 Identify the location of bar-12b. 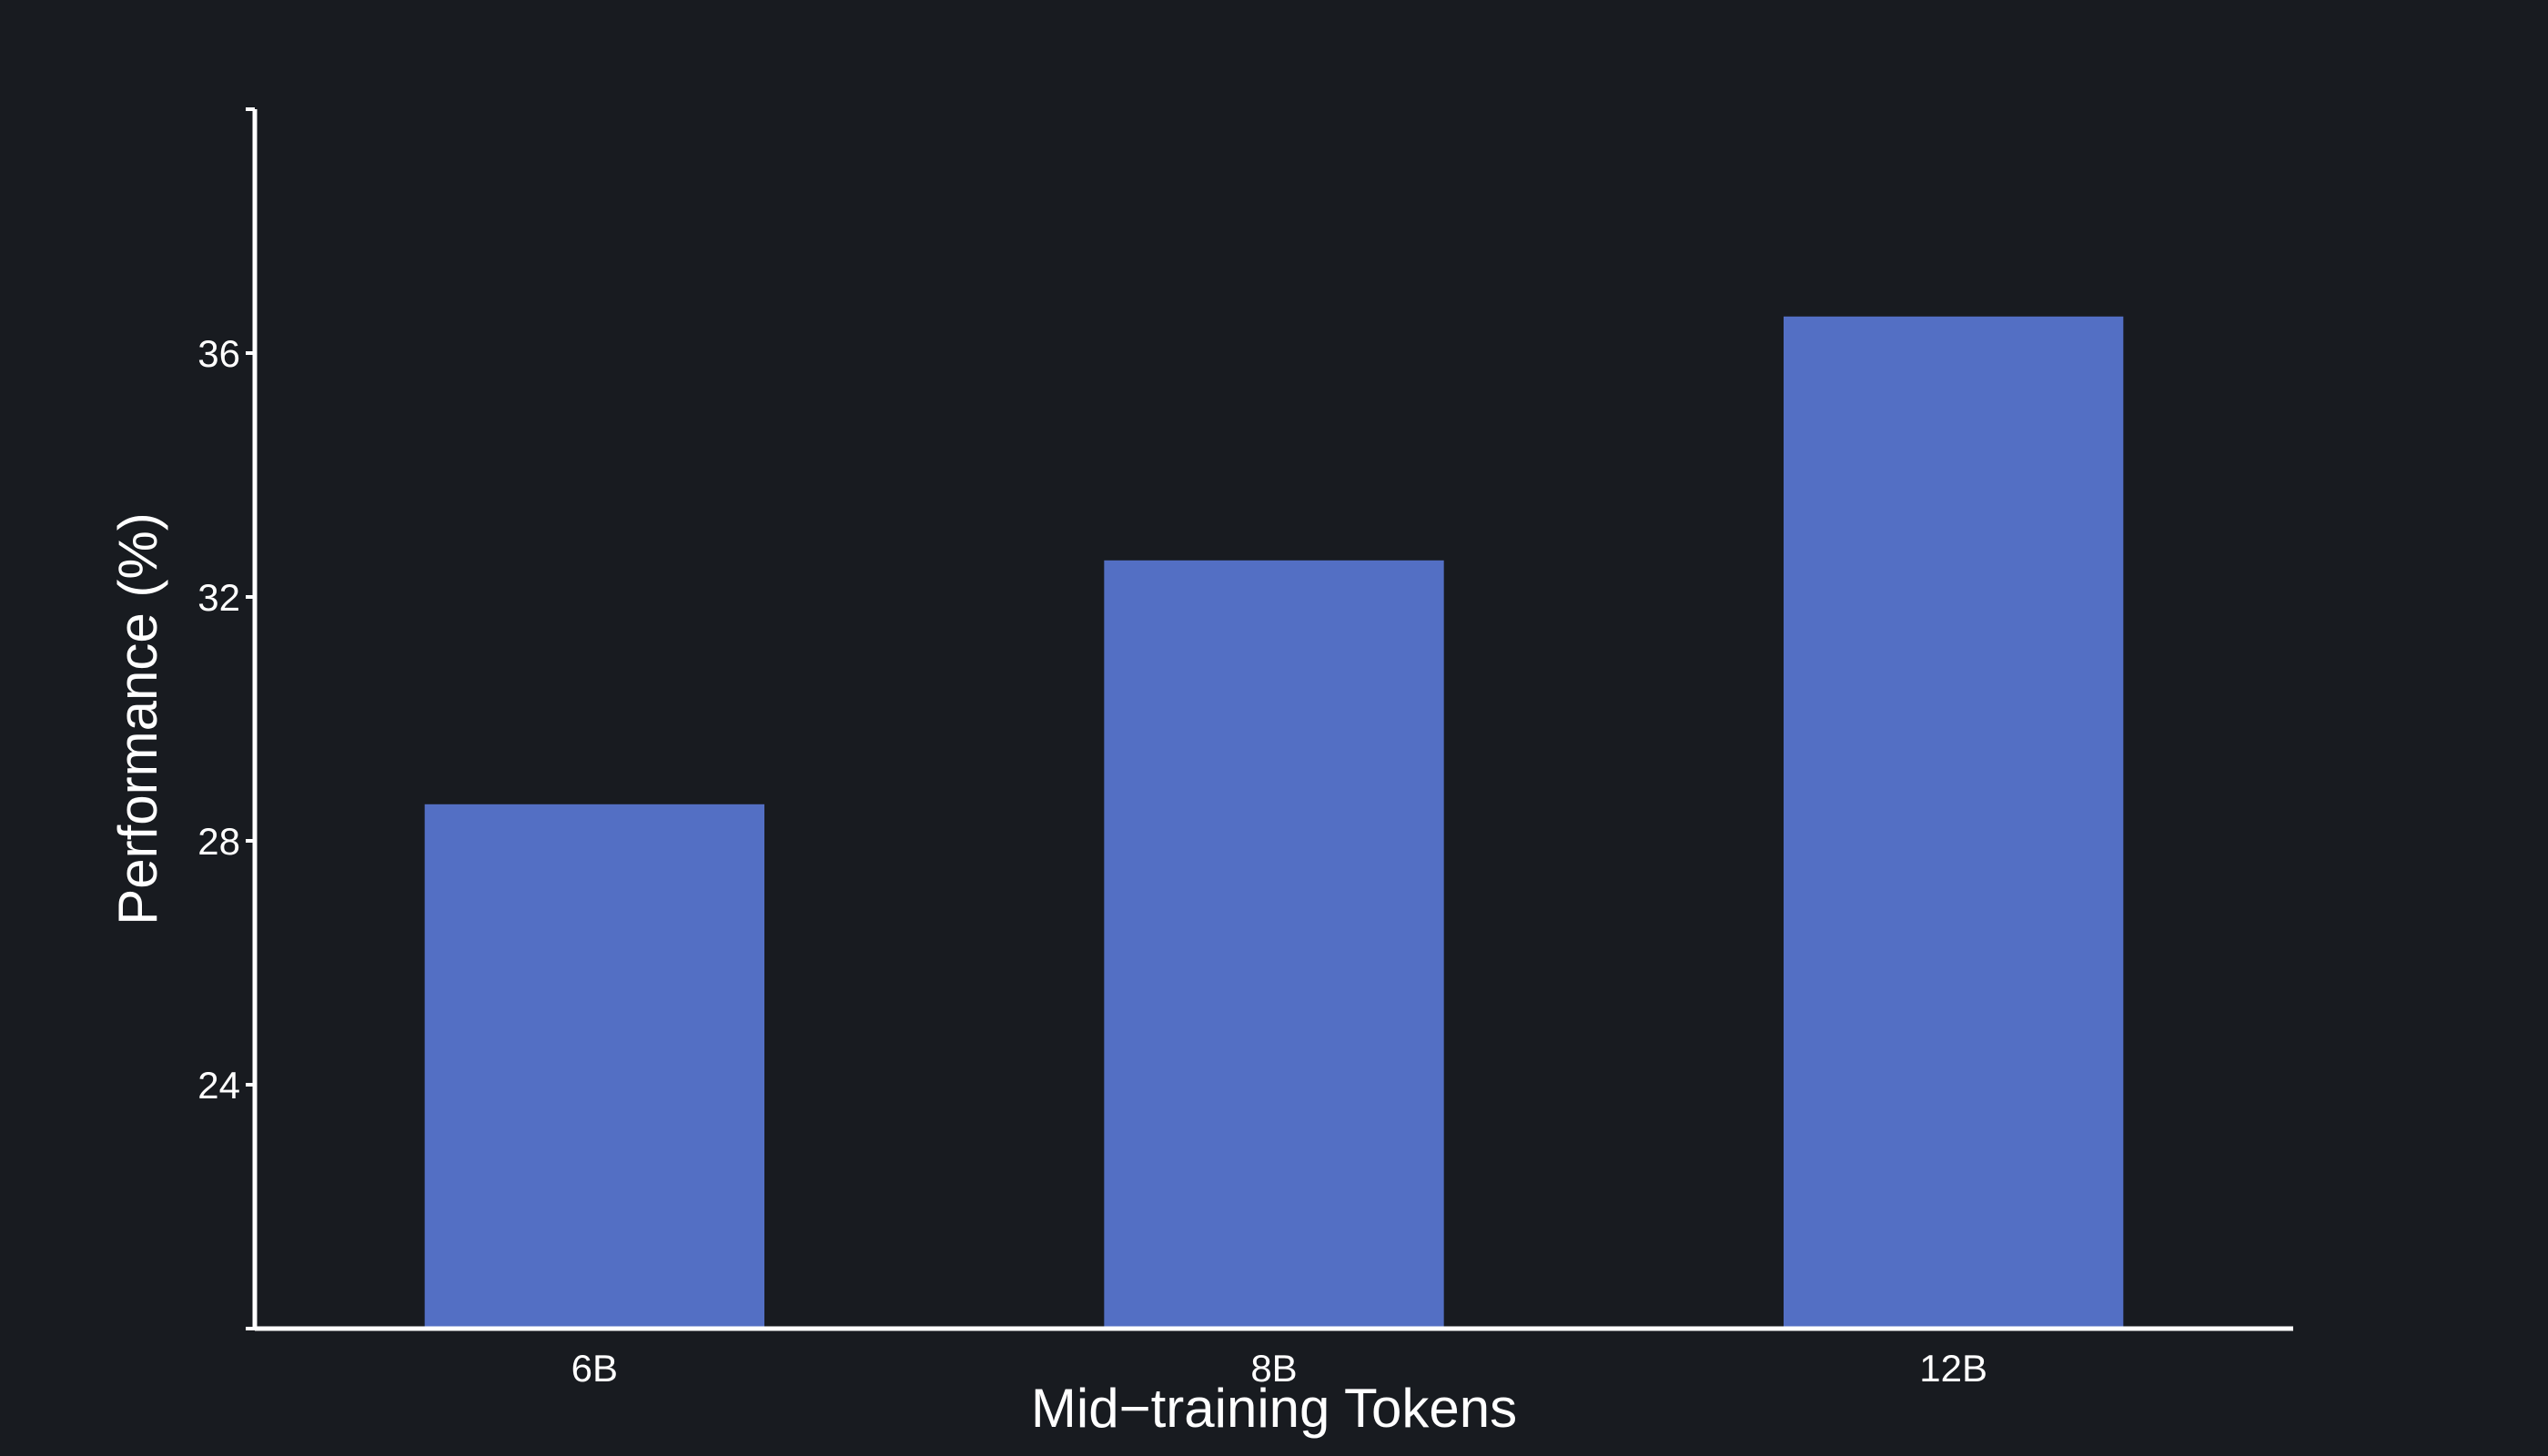
(1954, 823).